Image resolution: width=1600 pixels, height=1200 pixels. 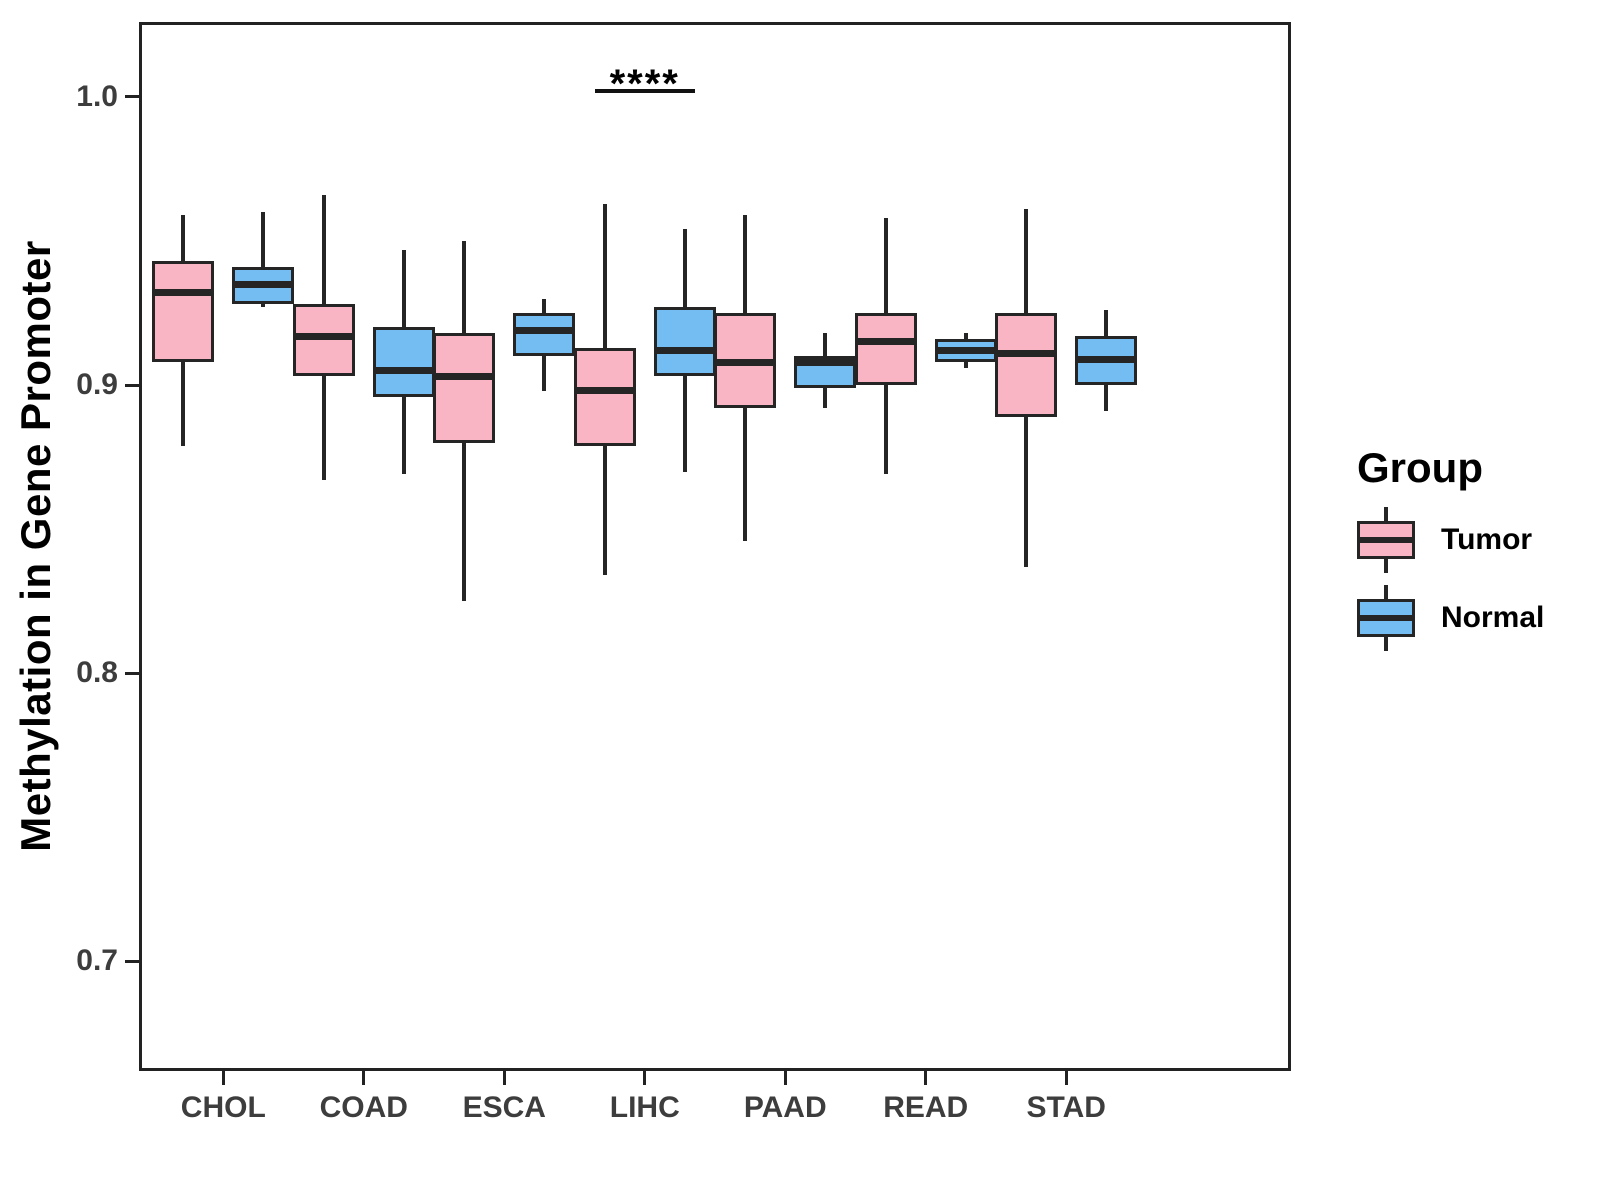 I want to click on y-tick-label: 1.0, so click(x=97, y=96).